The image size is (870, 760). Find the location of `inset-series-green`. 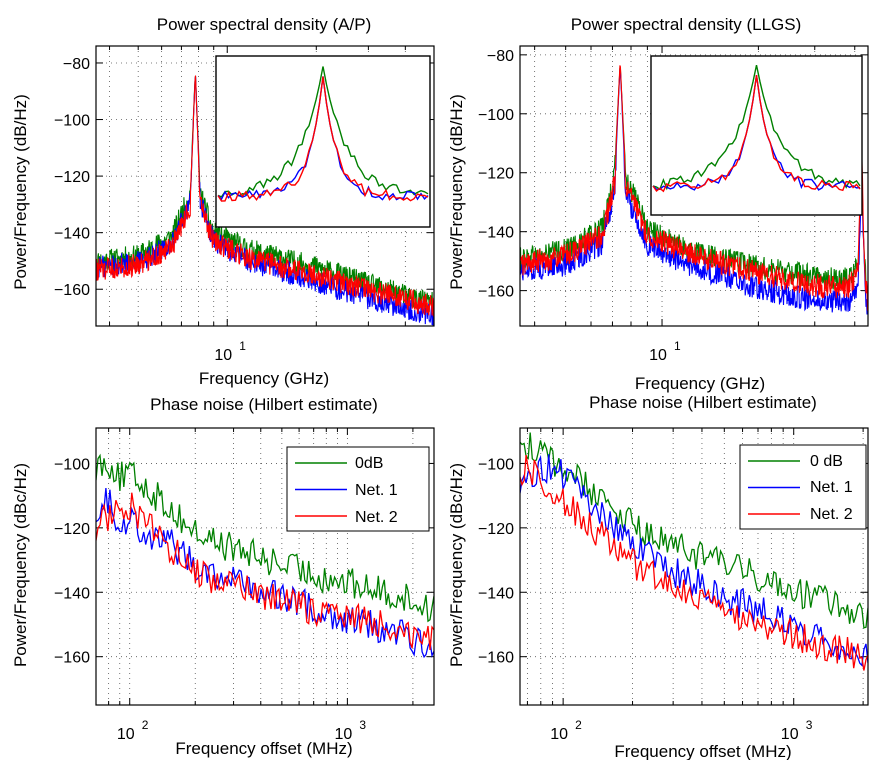

inset-series-green is located at coordinates (323, 132).